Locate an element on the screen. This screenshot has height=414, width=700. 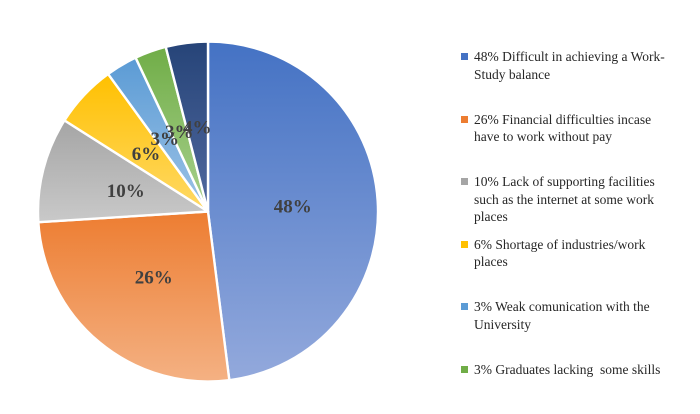
pie-percent-label: 4% is located at coordinates (197, 128).